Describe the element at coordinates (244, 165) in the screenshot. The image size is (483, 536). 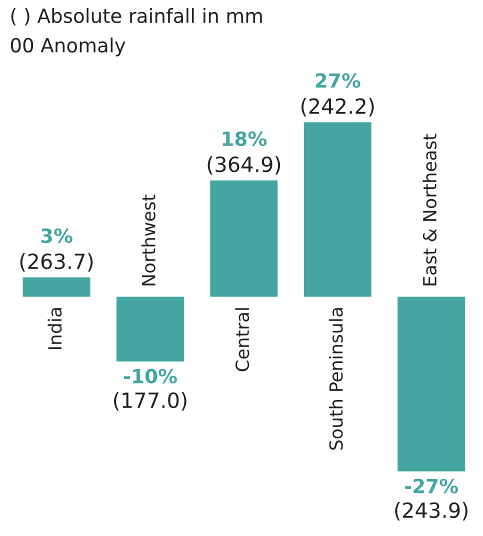
I see `annotation: (364.9)` at that location.